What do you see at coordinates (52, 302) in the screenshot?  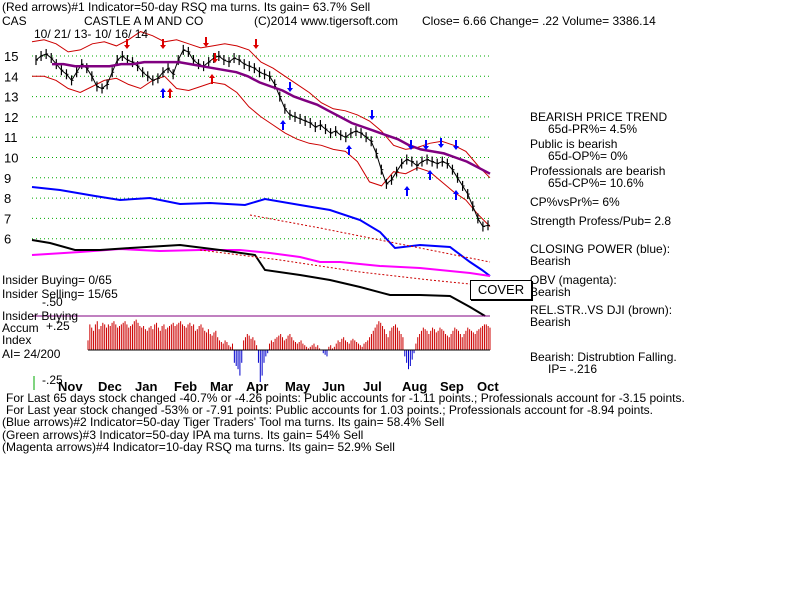 I see `insider-minus-50: -.50` at bounding box center [52, 302].